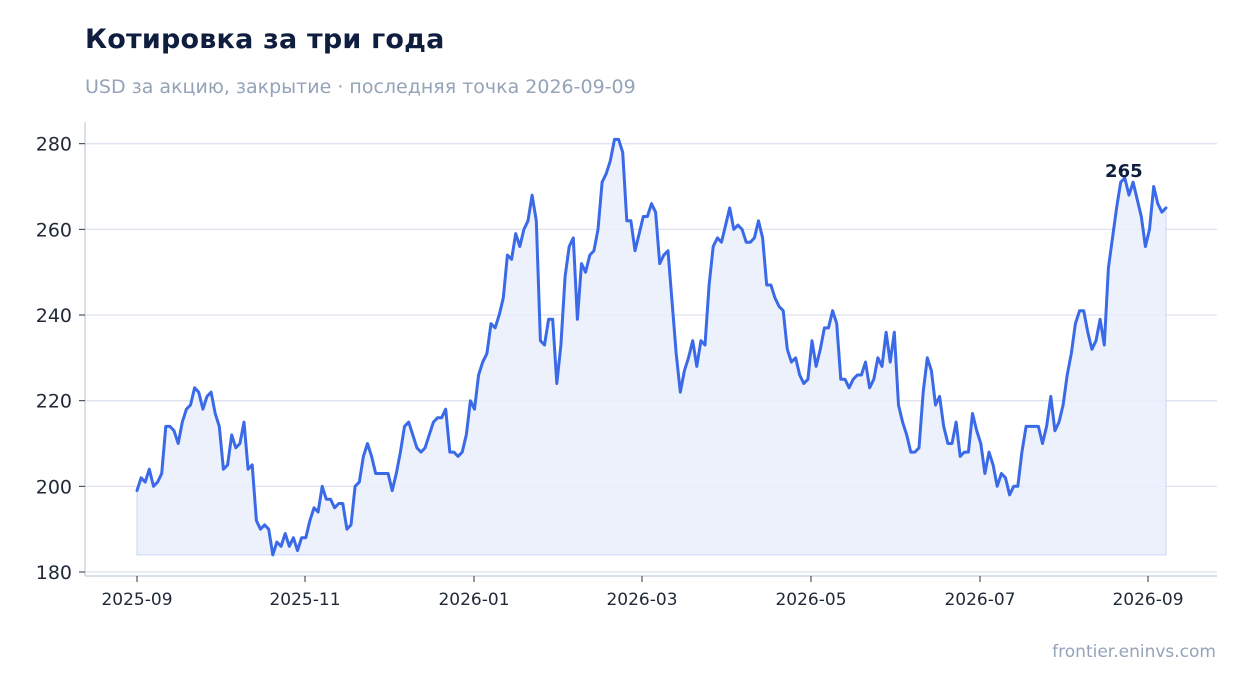  What do you see at coordinates (979, 600) in the screenshot?
I see `x-tick-label: 2026-07` at bounding box center [979, 600].